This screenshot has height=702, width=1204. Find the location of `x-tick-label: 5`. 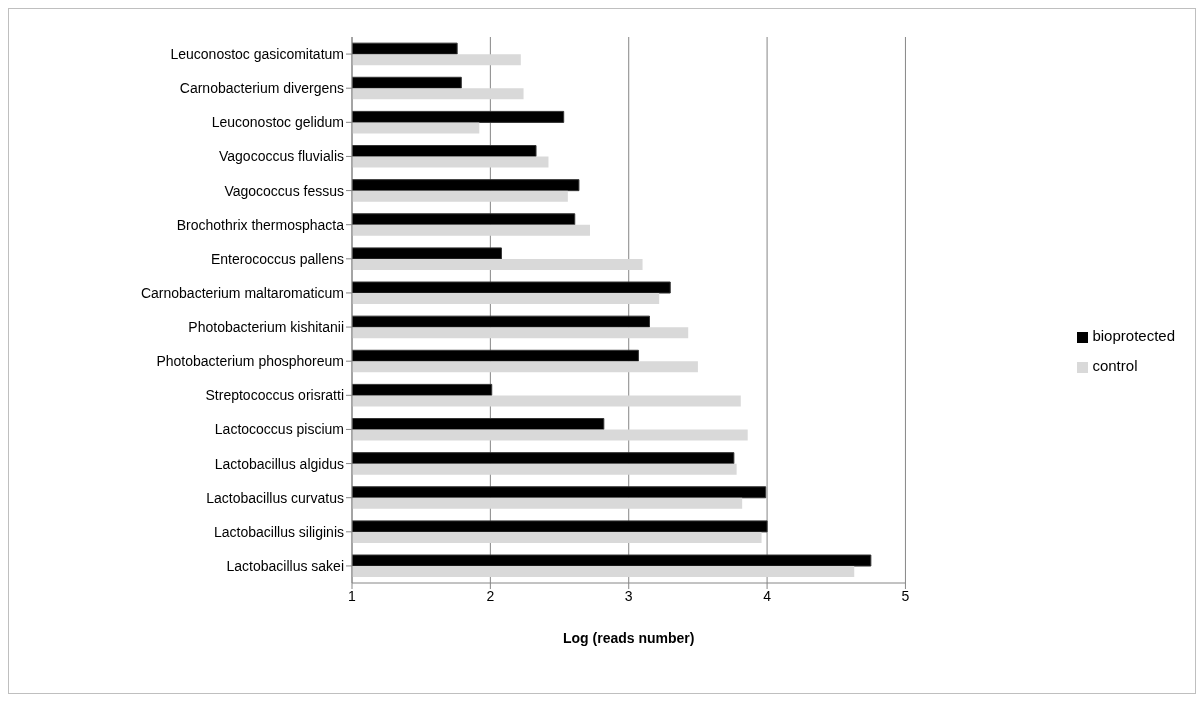

x-tick-label: 5 is located at coordinates (905, 595).